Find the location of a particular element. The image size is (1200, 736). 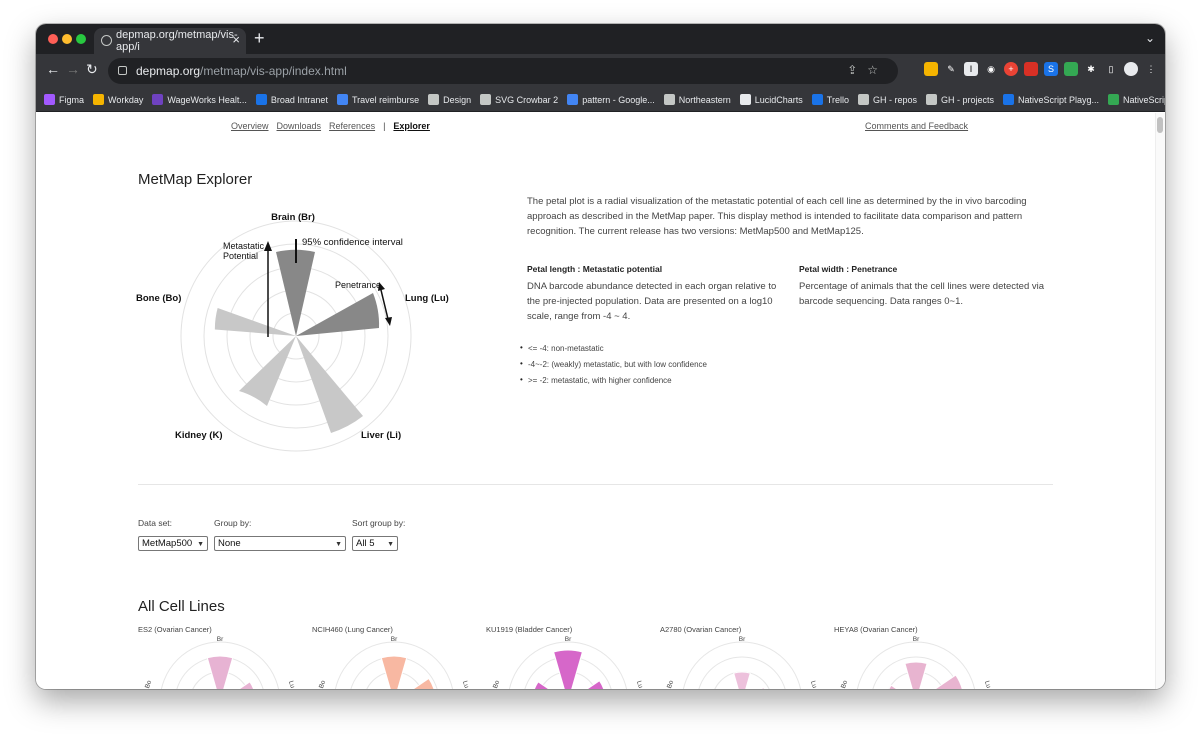

petal-brain is located at coordinates (295, 292).